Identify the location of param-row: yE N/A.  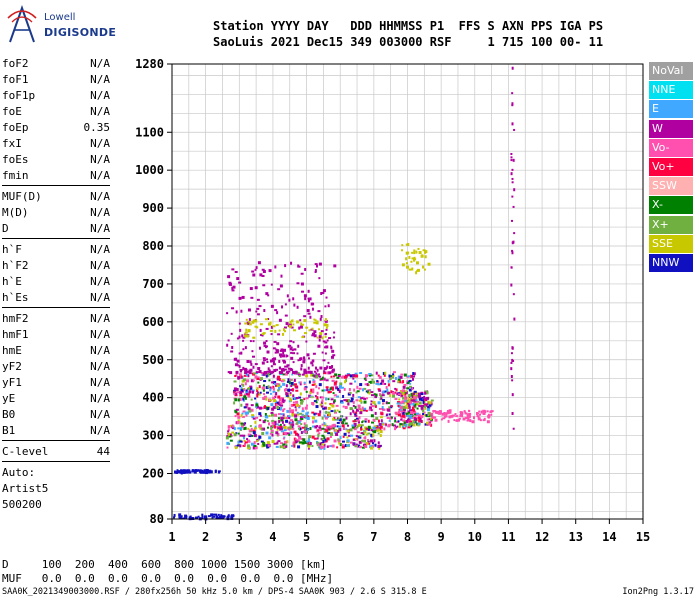
(57, 399).